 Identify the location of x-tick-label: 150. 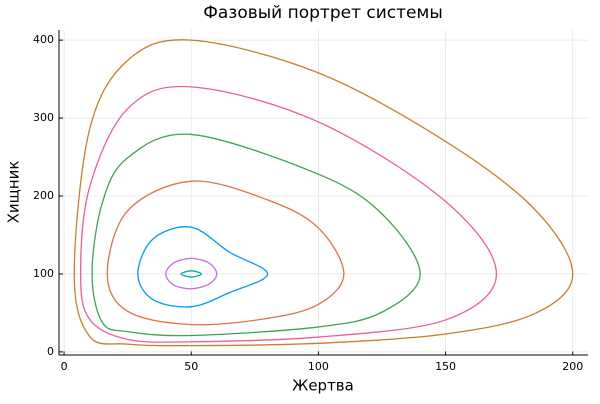
(445, 366).